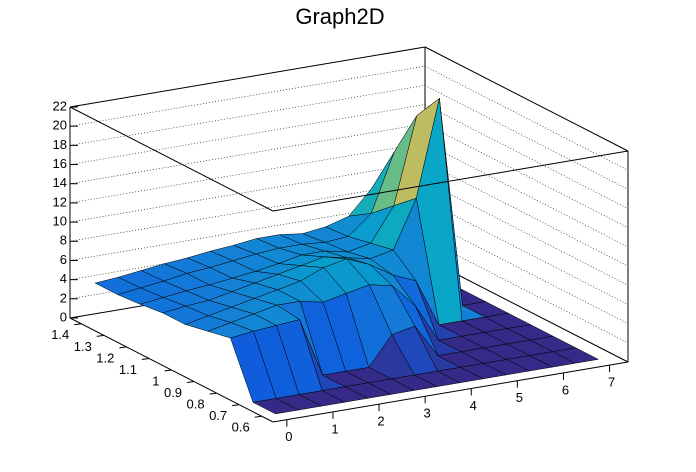 The width and height of the screenshot is (696, 472). I want to click on x-tick-label: 2, so click(380, 421).